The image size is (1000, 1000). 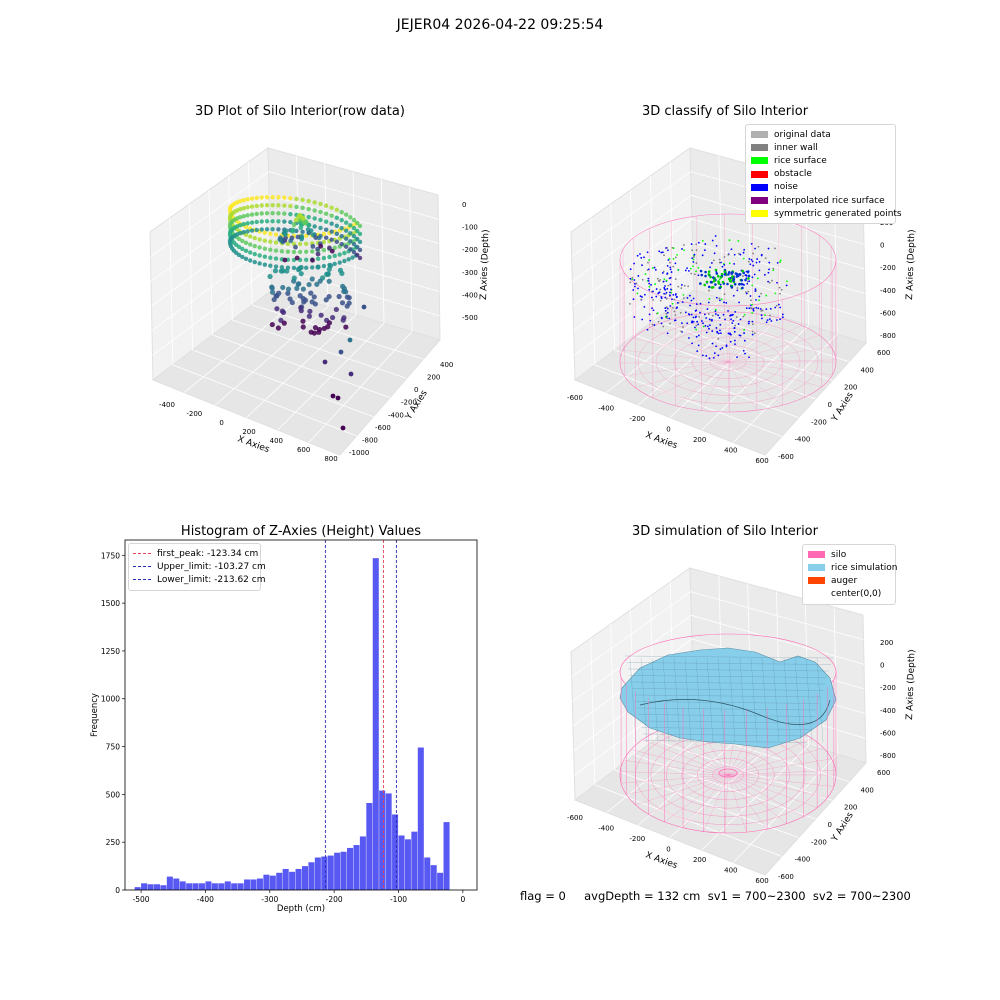 What do you see at coordinates (882, 246) in the screenshot?
I see `z-tick-label: 0` at bounding box center [882, 246].